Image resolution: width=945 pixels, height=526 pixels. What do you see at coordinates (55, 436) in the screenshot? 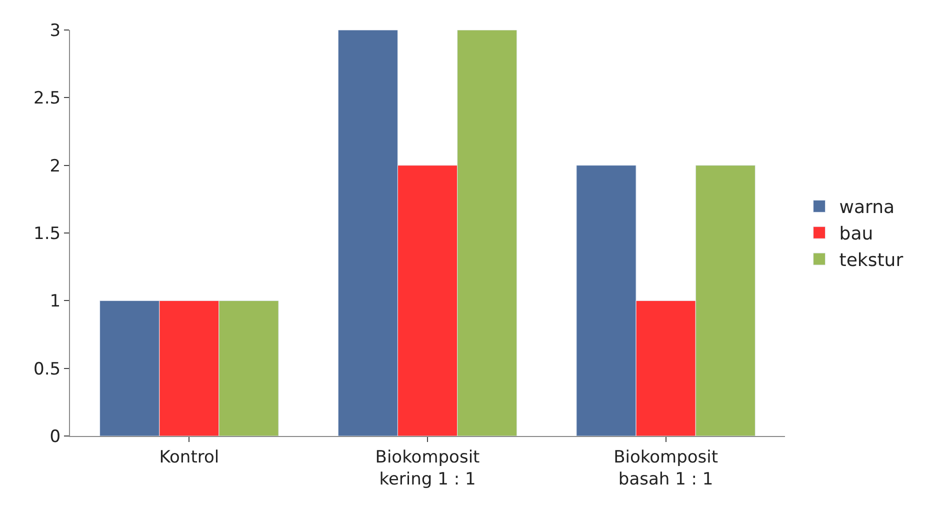
I see `y-tick-label: 0` at bounding box center [55, 436].